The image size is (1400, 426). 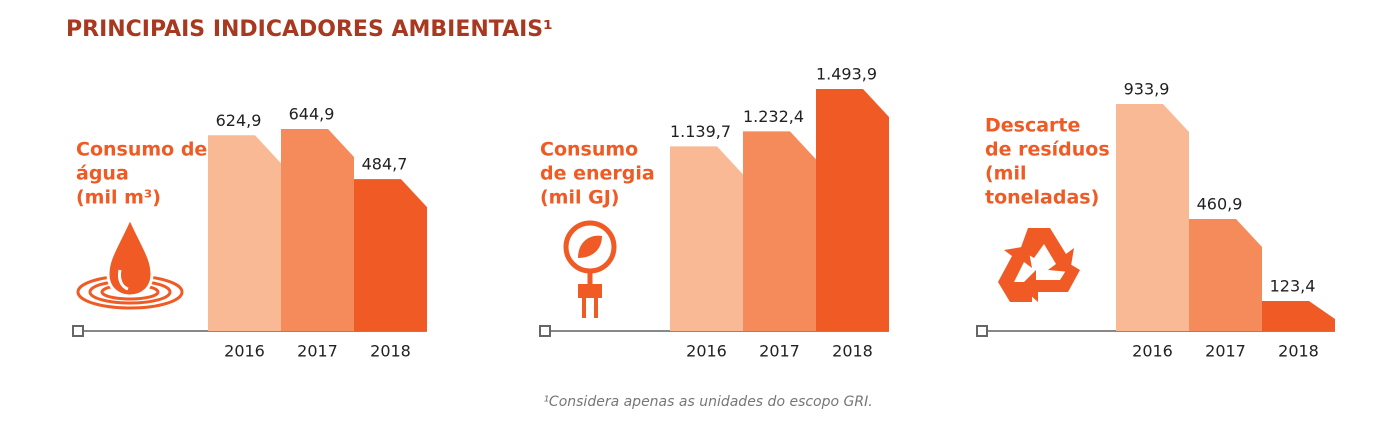 What do you see at coordinates (579, 198) in the screenshot?
I see `chart-title: (mil GJ)` at bounding box center [579, 198].